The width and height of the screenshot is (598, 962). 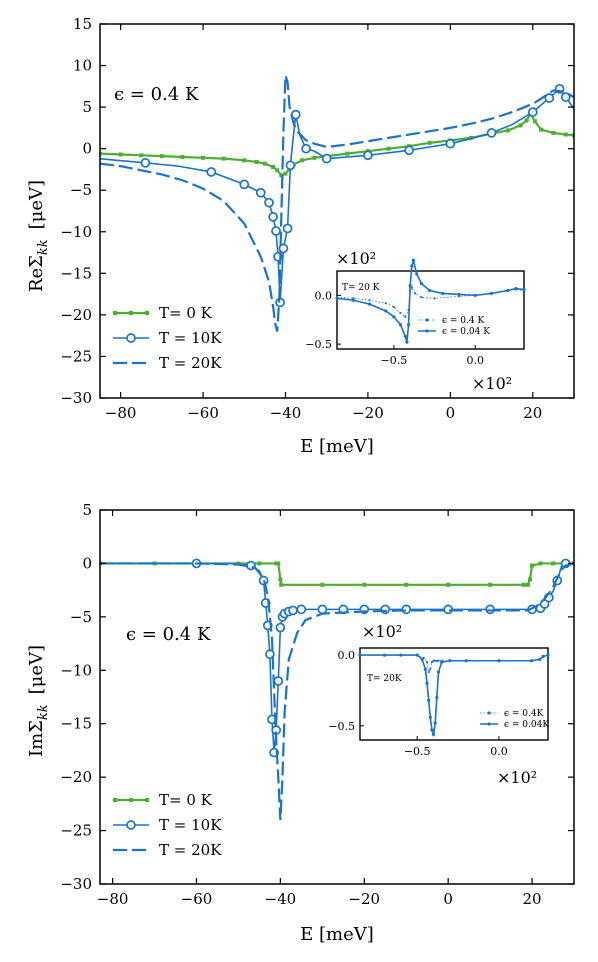 What do you see at coordinates (156, 94) in the screenshot?
I see `top-panel-epsilon-annotation: ϵ = 0.4 K` at bounding box center [156, 94].